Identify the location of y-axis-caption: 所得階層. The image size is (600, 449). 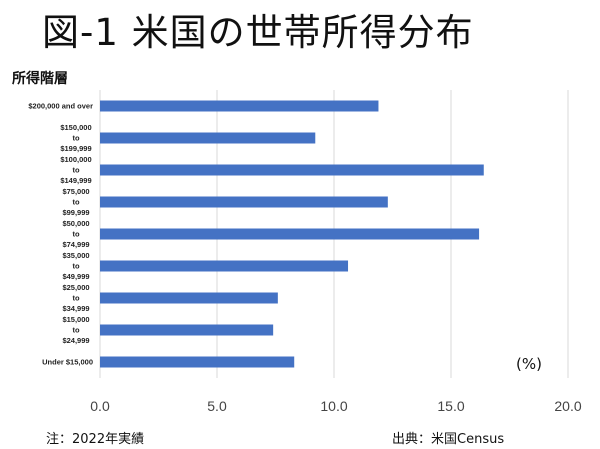
(40, 79).